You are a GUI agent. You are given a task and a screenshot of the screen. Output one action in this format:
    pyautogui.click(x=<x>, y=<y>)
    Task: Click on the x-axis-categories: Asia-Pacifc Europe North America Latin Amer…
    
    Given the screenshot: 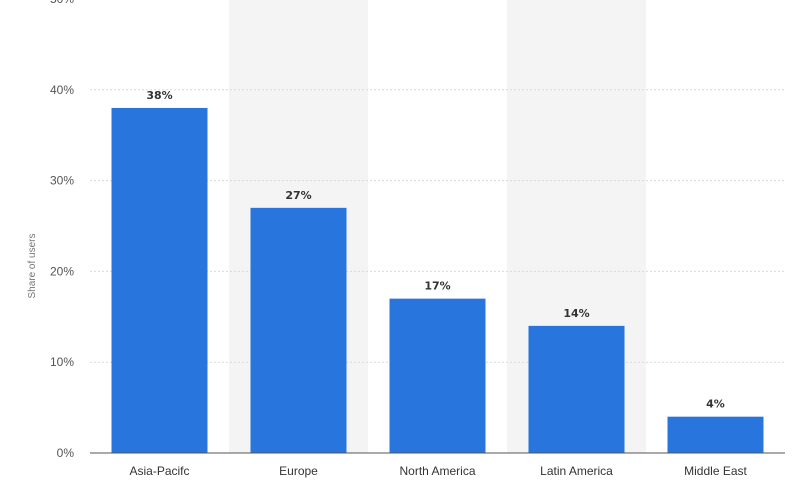 What is the action you would take?
    pyautogui.click(x=438, y=471)
    